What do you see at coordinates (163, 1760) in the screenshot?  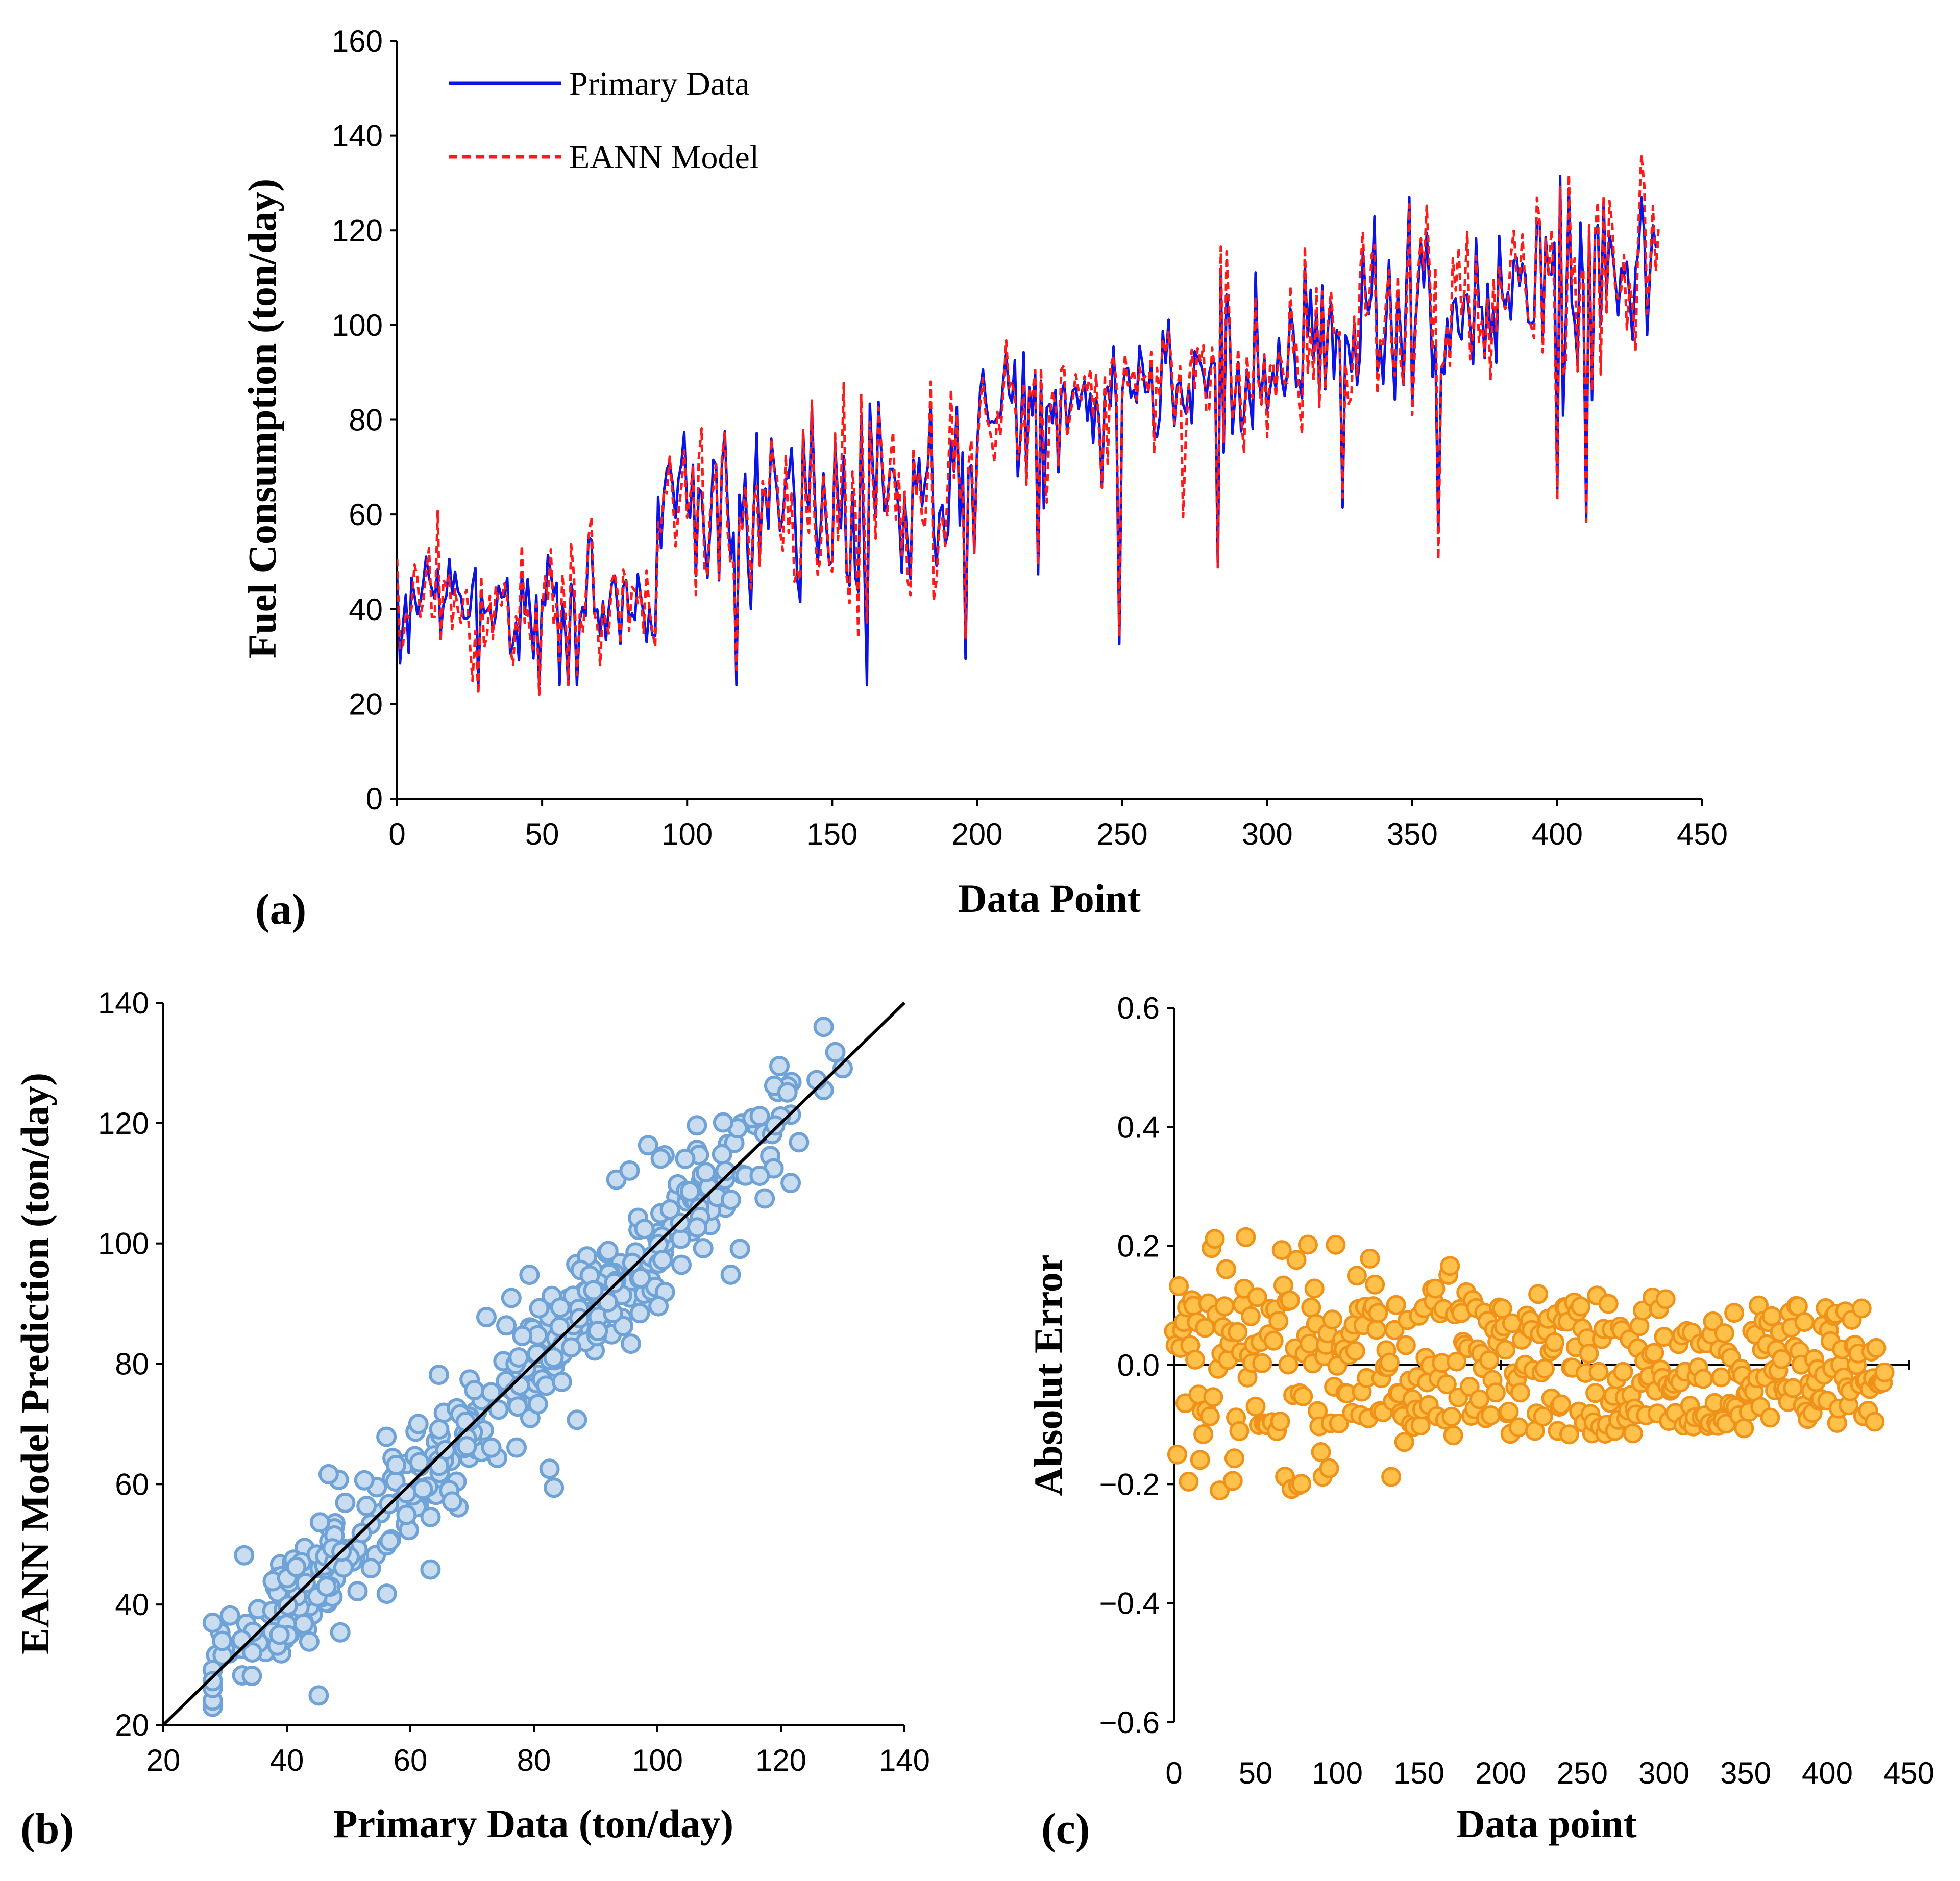 I see `b-xtick-label: 20` at bounding box center [163, 1760].